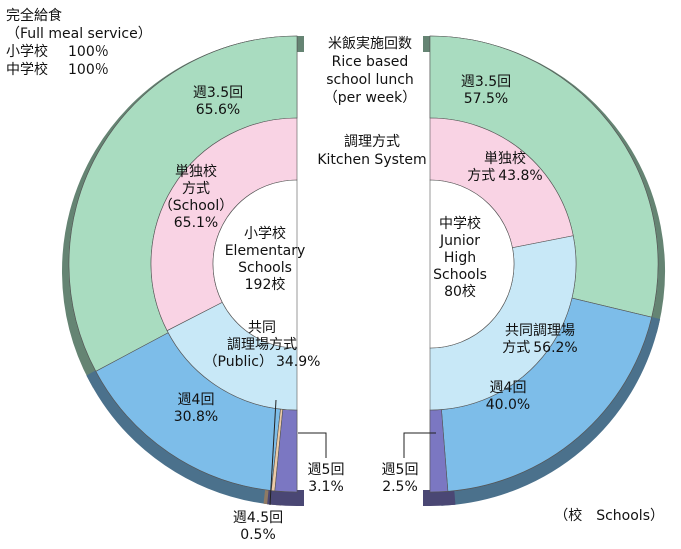 This screenshot has height=549, width=681. I want to click on slice-label-part: 調理場方式, so click(262, 345).